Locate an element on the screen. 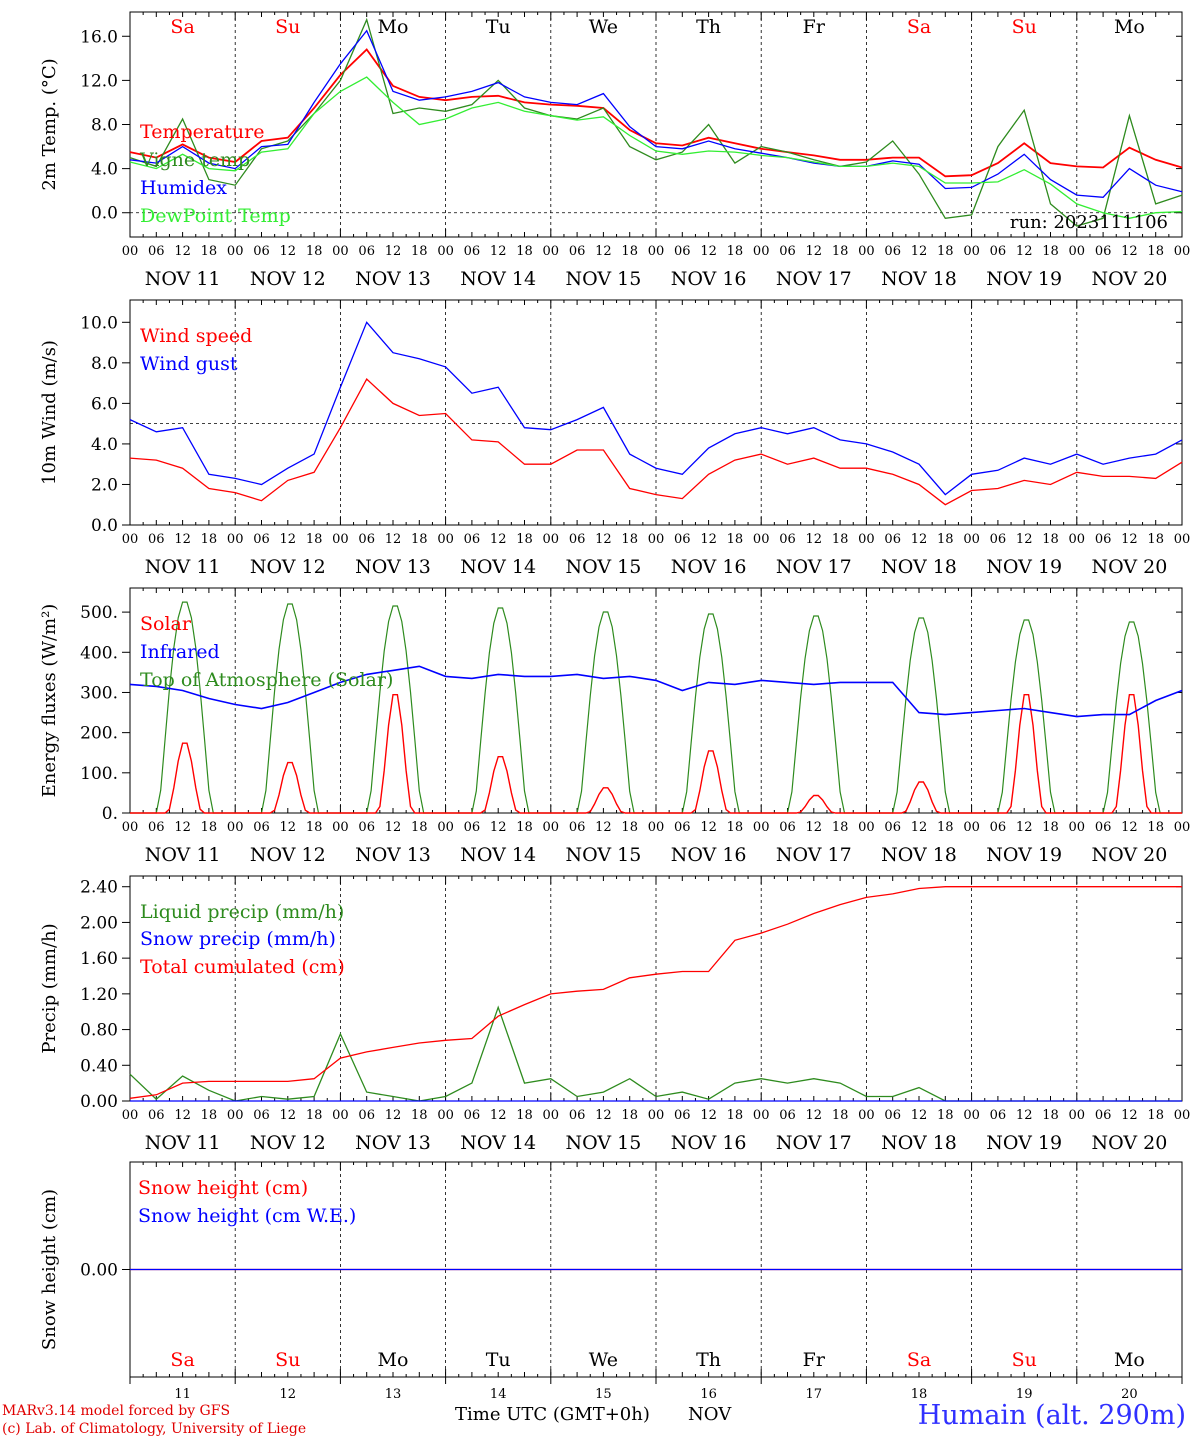 This screenshot has width=1194, height=1440. day-number-label: 17 is located at coordinates (814, 1394).